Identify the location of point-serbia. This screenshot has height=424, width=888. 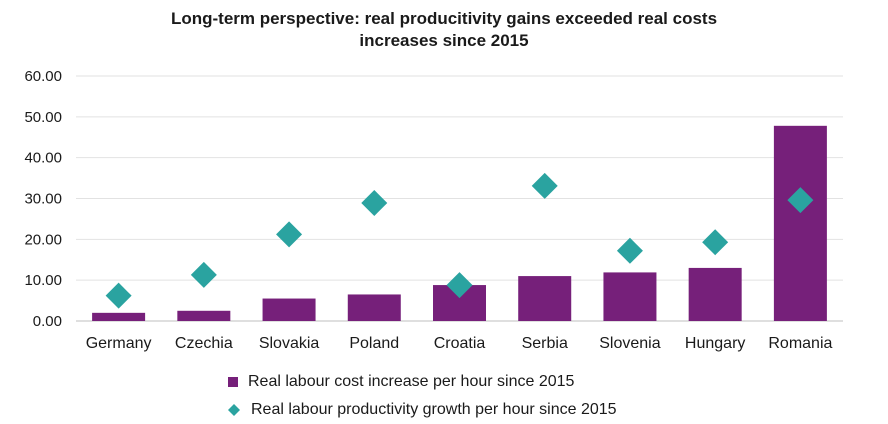
(544, 185).